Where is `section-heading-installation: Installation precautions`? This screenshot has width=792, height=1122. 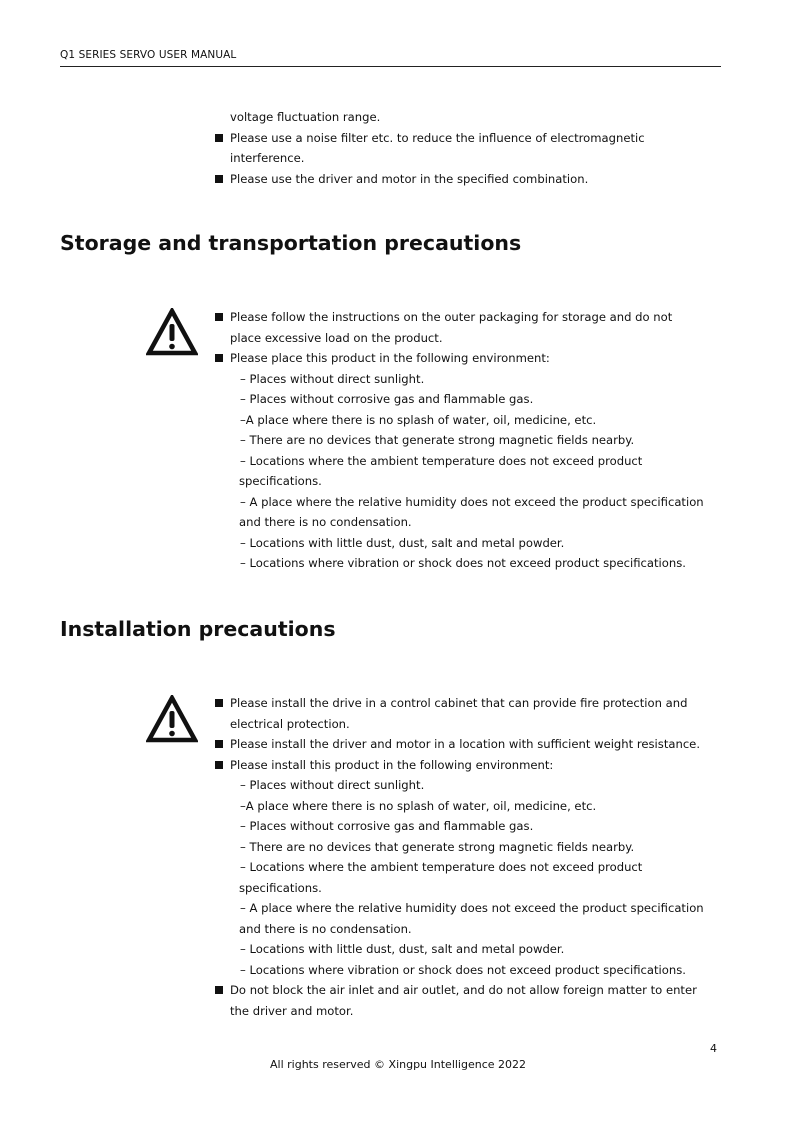
section-heading-installation: Installation precautions is located at coordinates (198, 629).